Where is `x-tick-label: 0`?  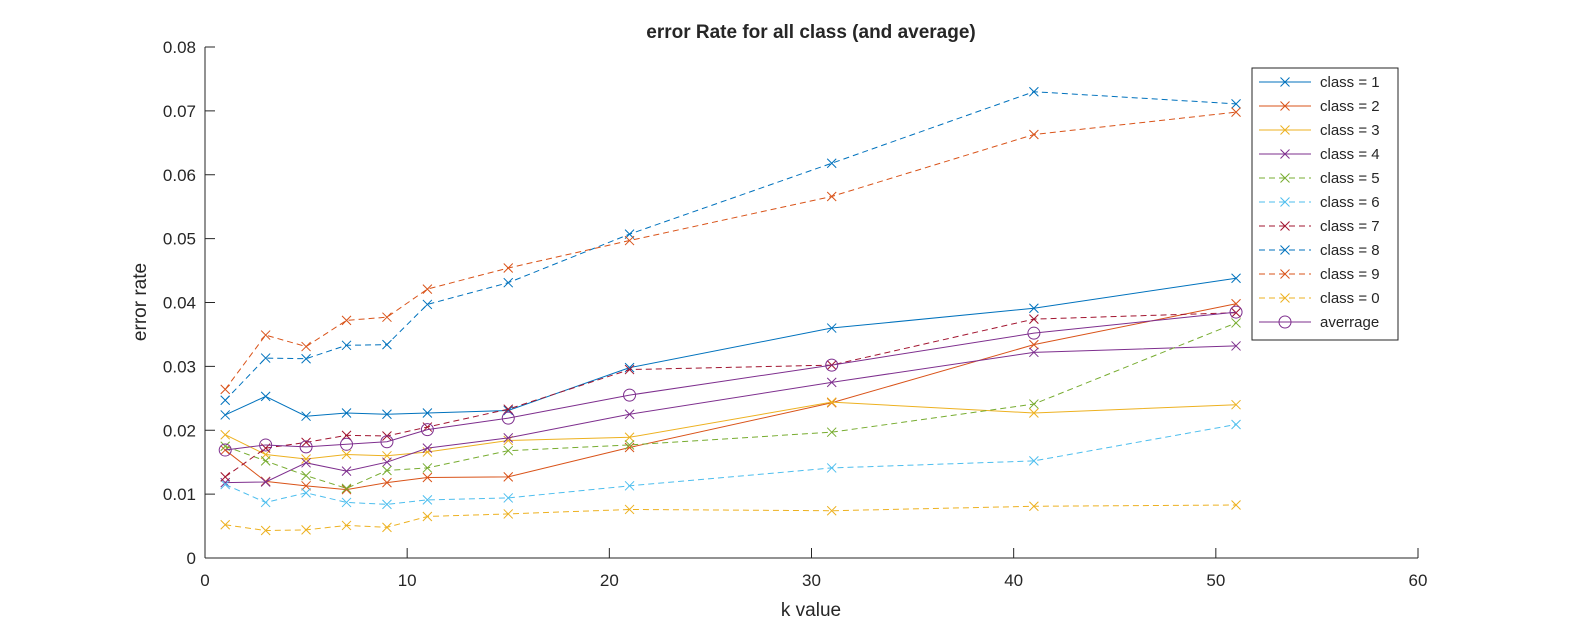 x-tick-label: 0 is located at coordinates (204, 580).